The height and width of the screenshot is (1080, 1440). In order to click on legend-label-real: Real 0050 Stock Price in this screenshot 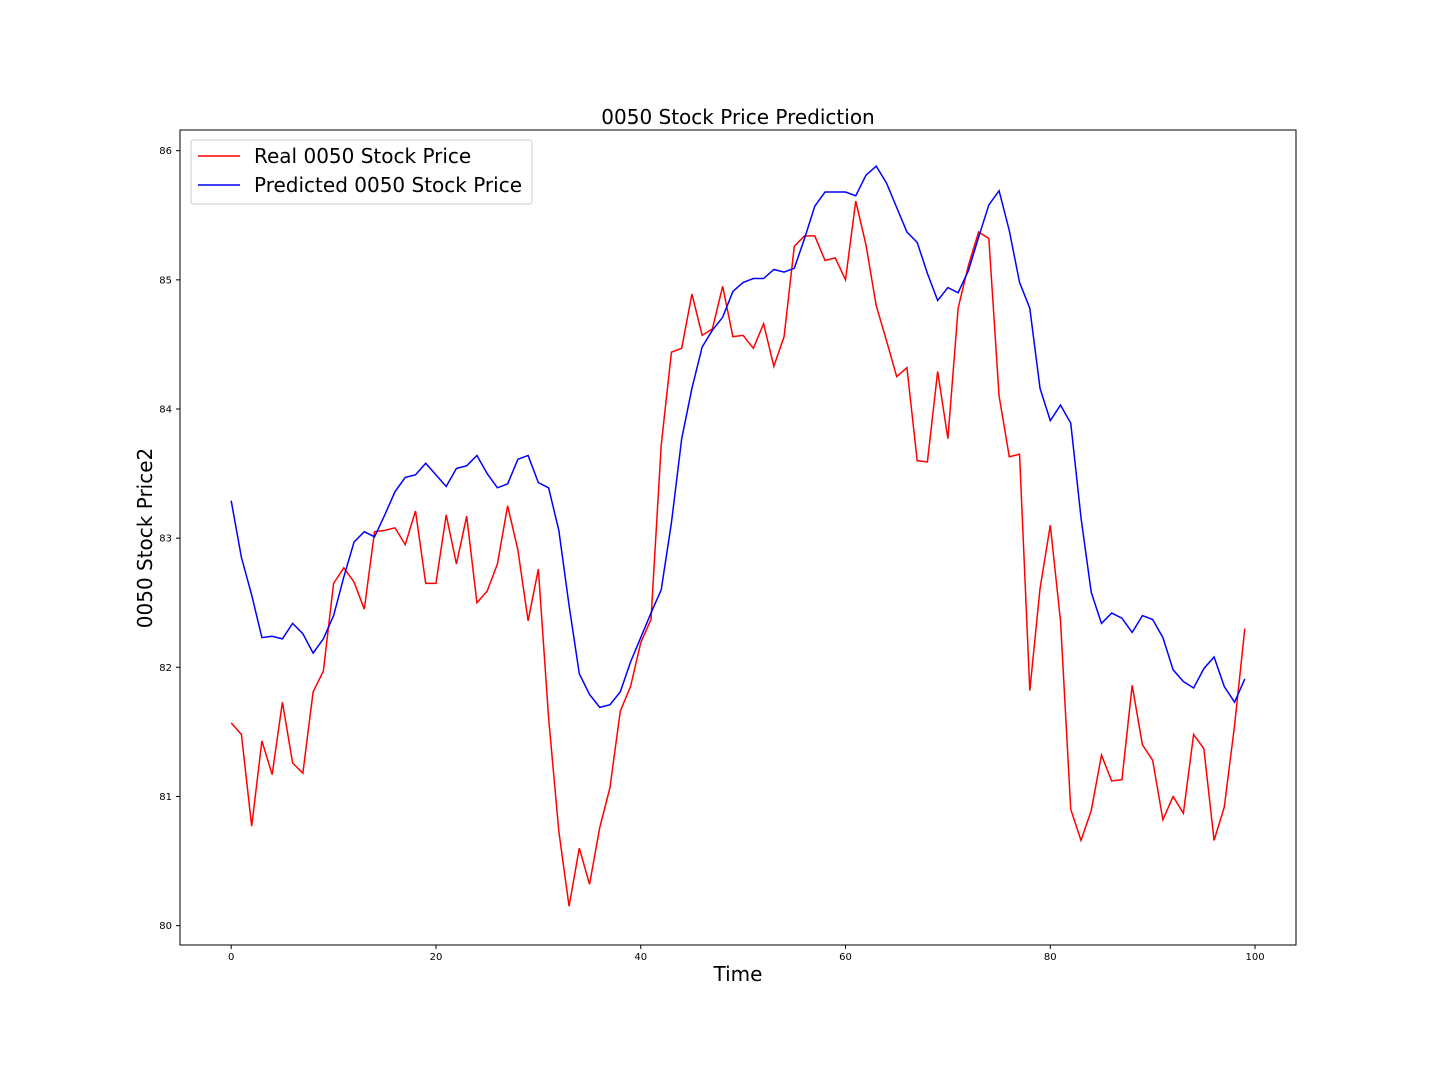, I will do `click(362, 156)`.